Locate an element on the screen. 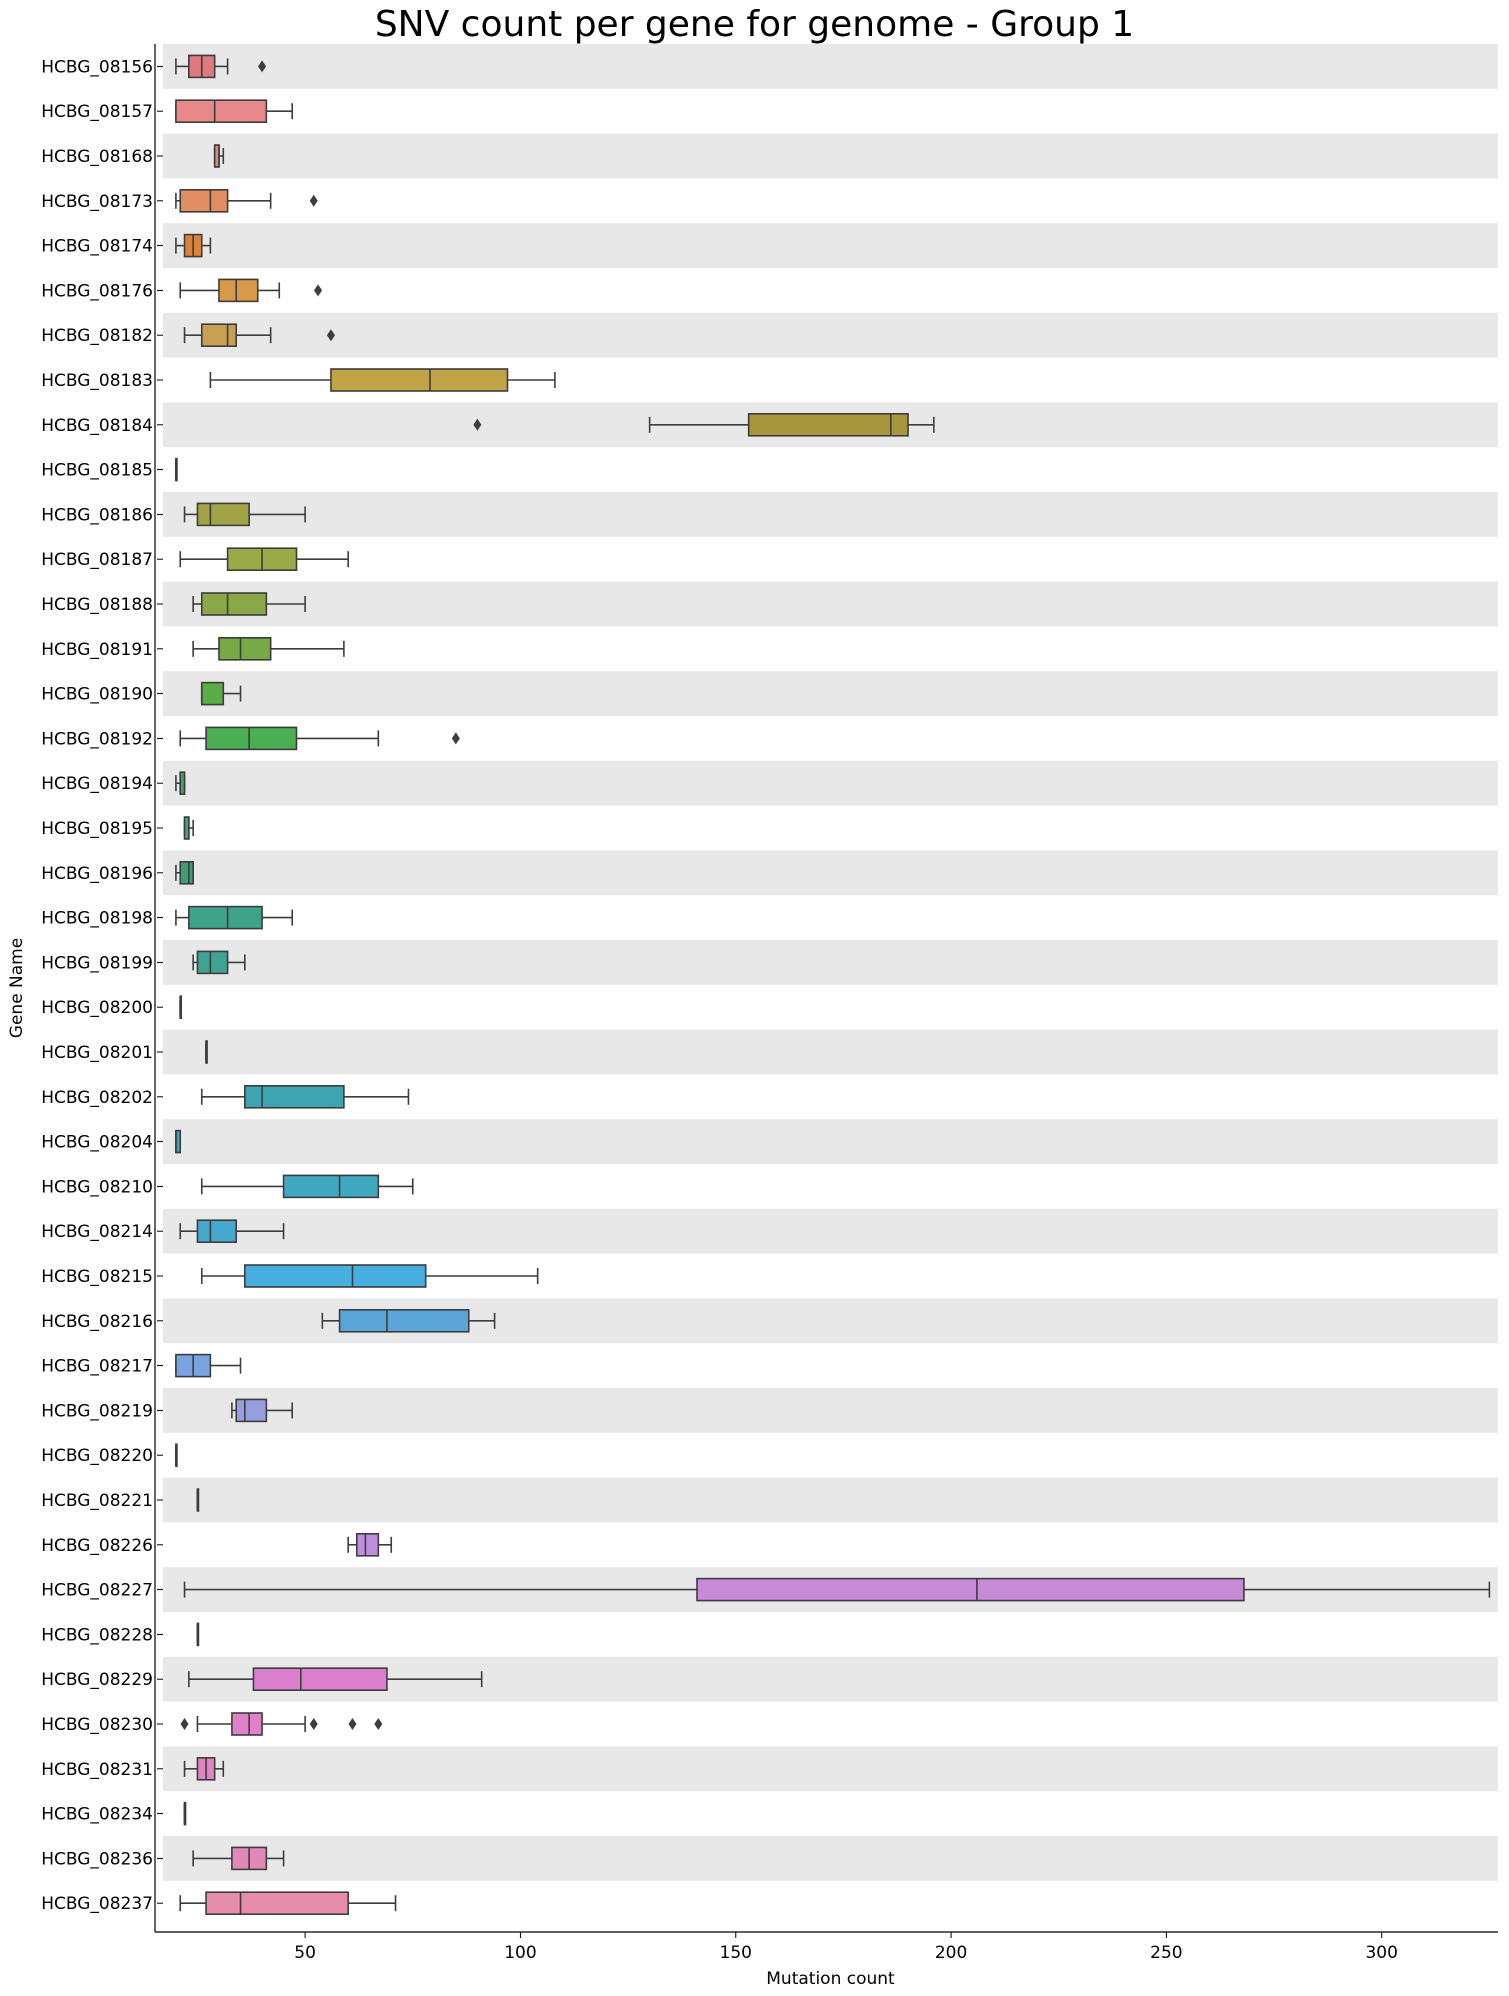 This screenshot has width=1509, height=1996. y-tick-label: HCBG_08157 is located at coordinates (97, 112).